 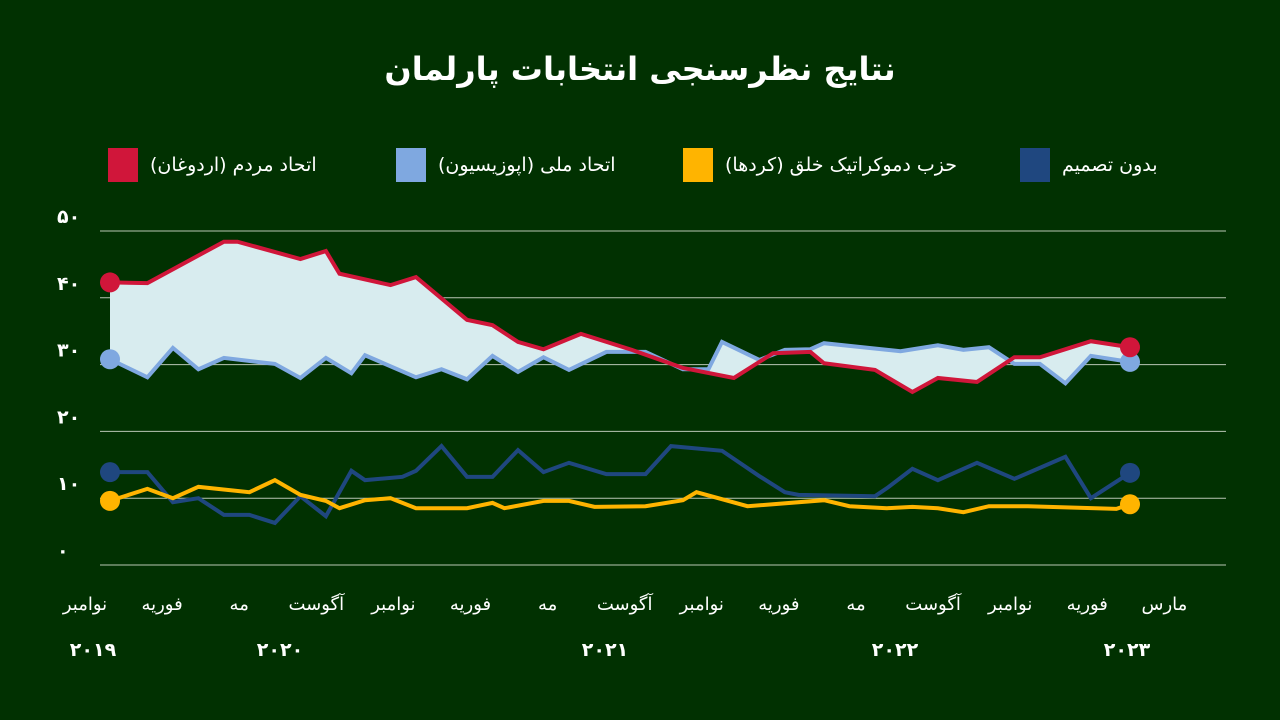 What do you see at coordinates (68, 417) in the screenshot?
I see `y-tick-label: ۲۰` at bounding box center [68, 417].